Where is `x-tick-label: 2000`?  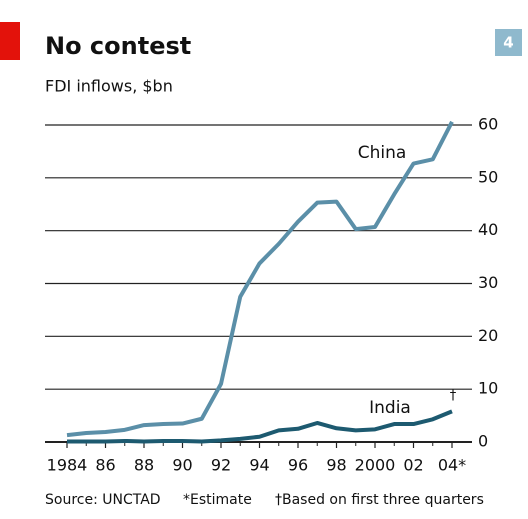 x-tick-label: 2000 is located at coordinates (375, 465).